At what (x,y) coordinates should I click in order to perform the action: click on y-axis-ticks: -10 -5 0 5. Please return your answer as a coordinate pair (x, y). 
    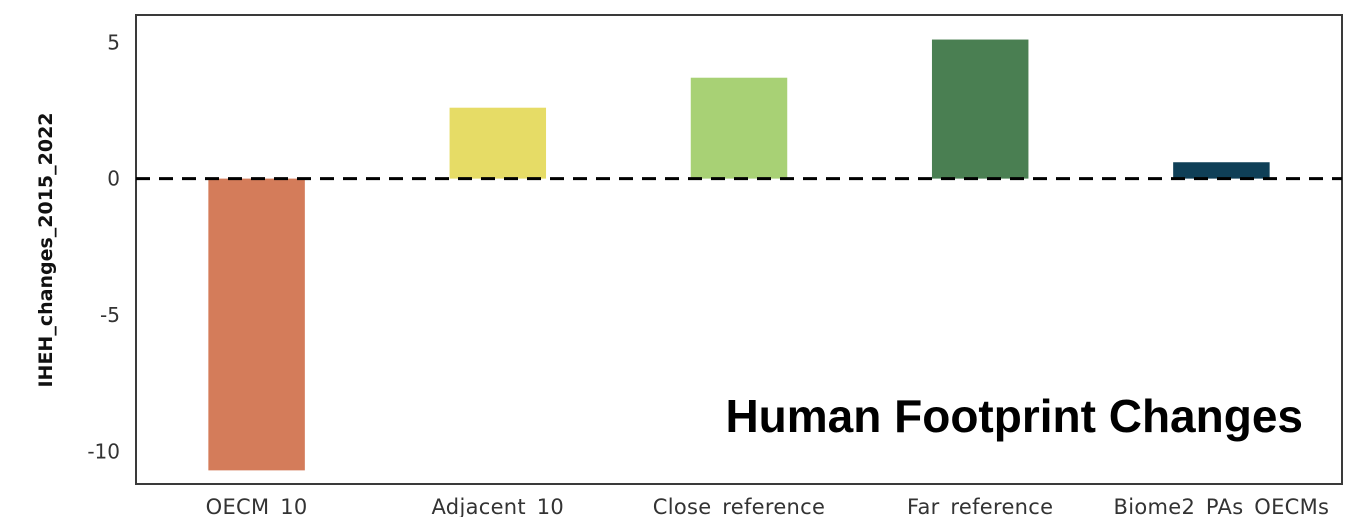
    Looking at the image, I should click on (103, 246).